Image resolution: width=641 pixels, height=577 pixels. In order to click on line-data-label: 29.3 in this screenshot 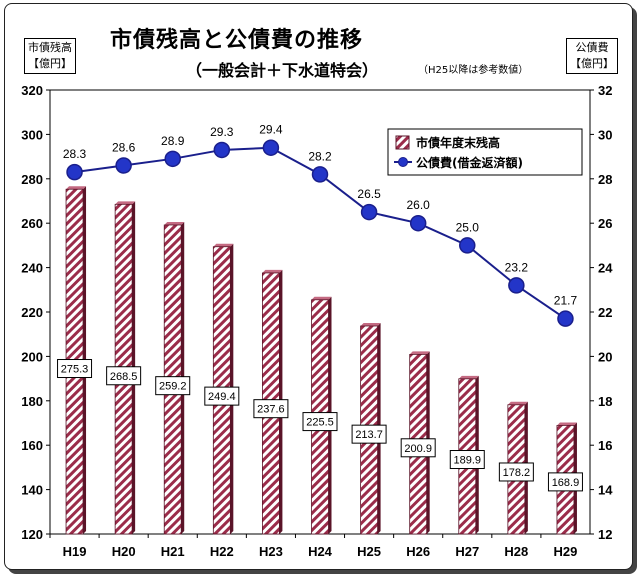, I will do `click(222, 132)`.